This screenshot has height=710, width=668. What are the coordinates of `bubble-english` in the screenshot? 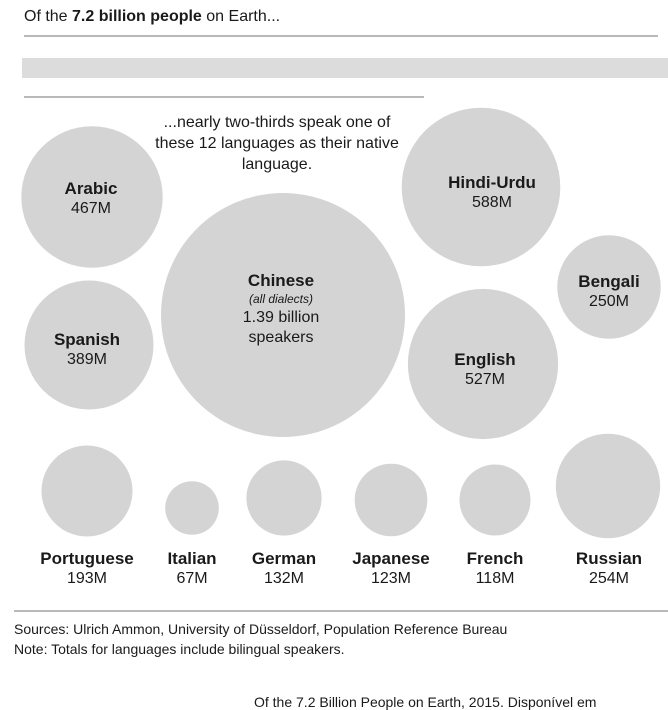 It's located at (483, 364).